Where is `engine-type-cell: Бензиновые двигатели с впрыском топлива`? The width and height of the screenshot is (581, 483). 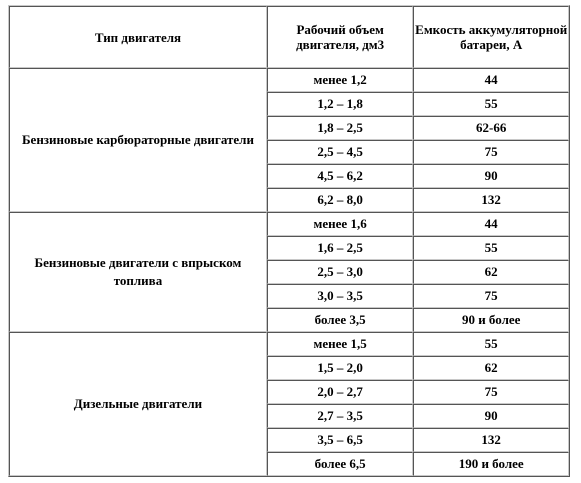 engine-type-cell: Бензиновые двигатели с впрыском топлива is located at coordinates (138, 272).